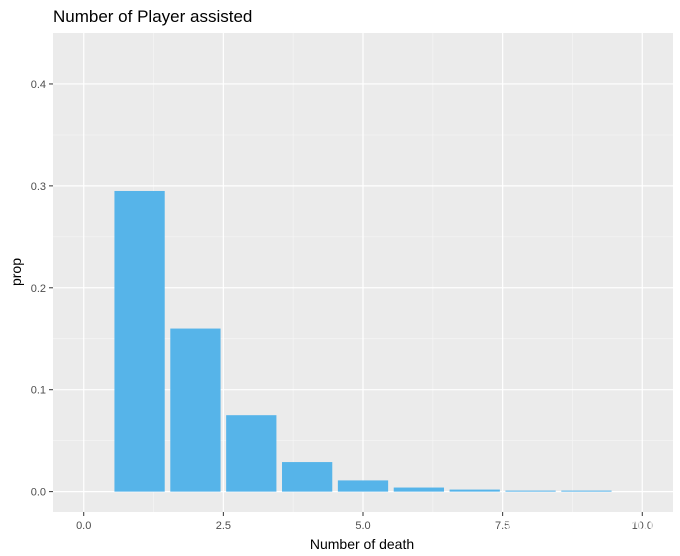 Image resolution: width=680 pixels, height=556 pixels. Describe the element at coordinates (502, 526) in the screenshot. I see `x-tick-label: 7.5` at that location.